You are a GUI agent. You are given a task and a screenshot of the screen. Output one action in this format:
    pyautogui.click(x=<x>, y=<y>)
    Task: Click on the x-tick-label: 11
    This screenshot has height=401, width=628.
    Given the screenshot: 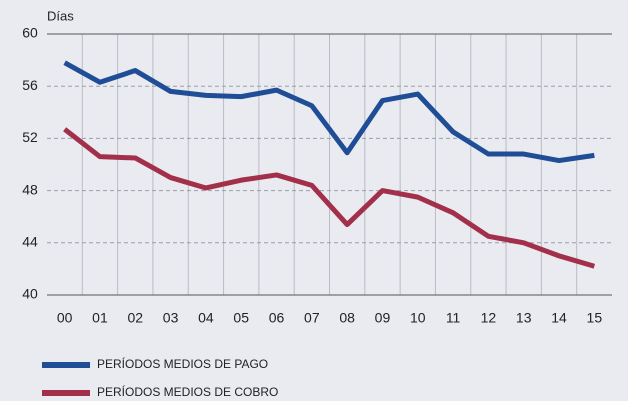 What is the action you would take?
    pyautogui.click(x=453, y=318)
    